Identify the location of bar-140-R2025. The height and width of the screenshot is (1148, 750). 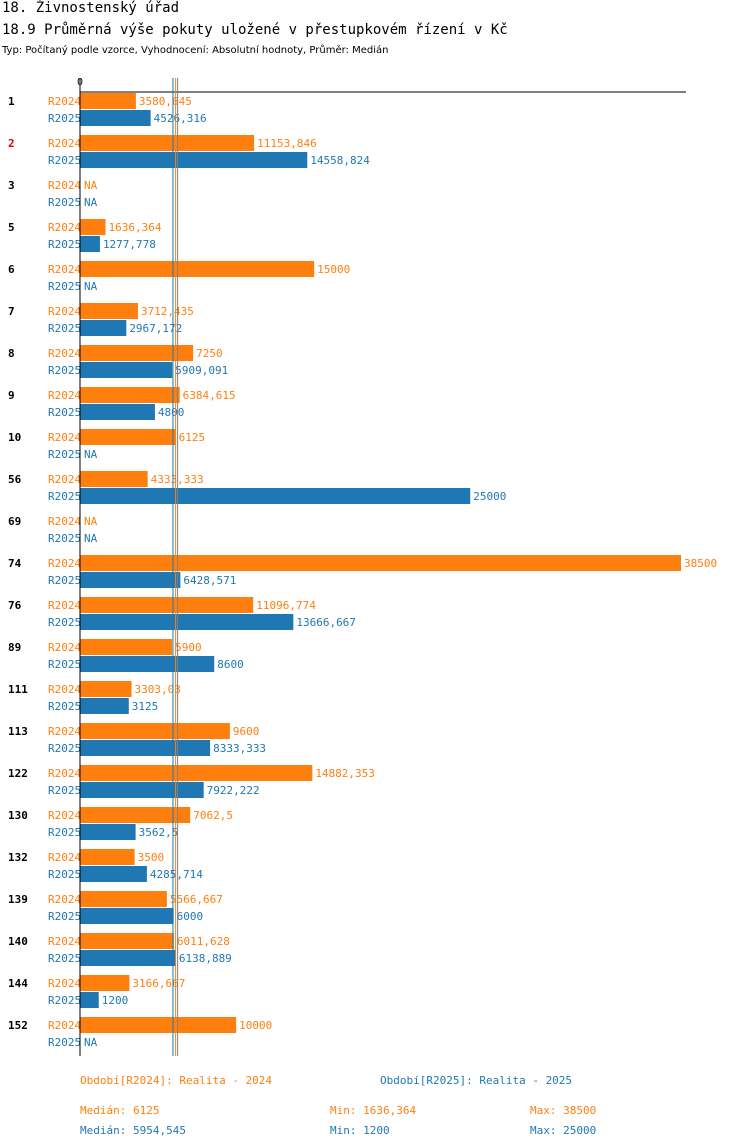
(128, 958).